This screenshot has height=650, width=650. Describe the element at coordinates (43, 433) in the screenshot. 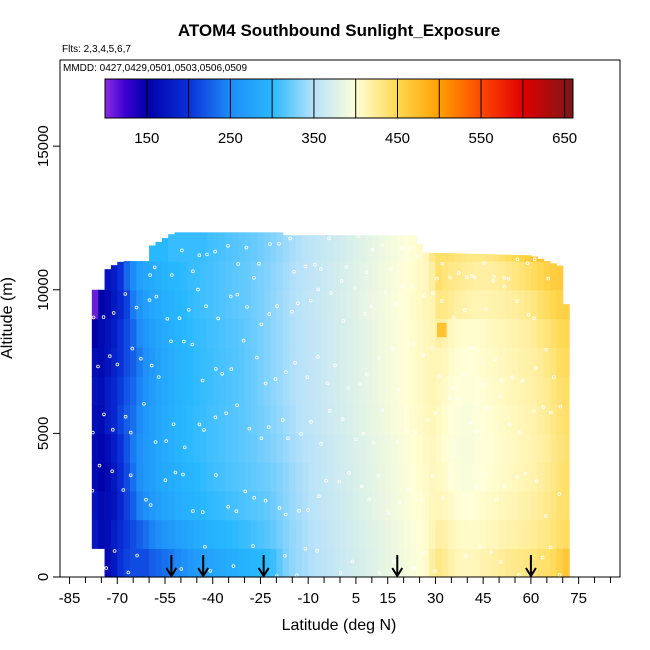

I see `y-tick-label: 5000` at that location.